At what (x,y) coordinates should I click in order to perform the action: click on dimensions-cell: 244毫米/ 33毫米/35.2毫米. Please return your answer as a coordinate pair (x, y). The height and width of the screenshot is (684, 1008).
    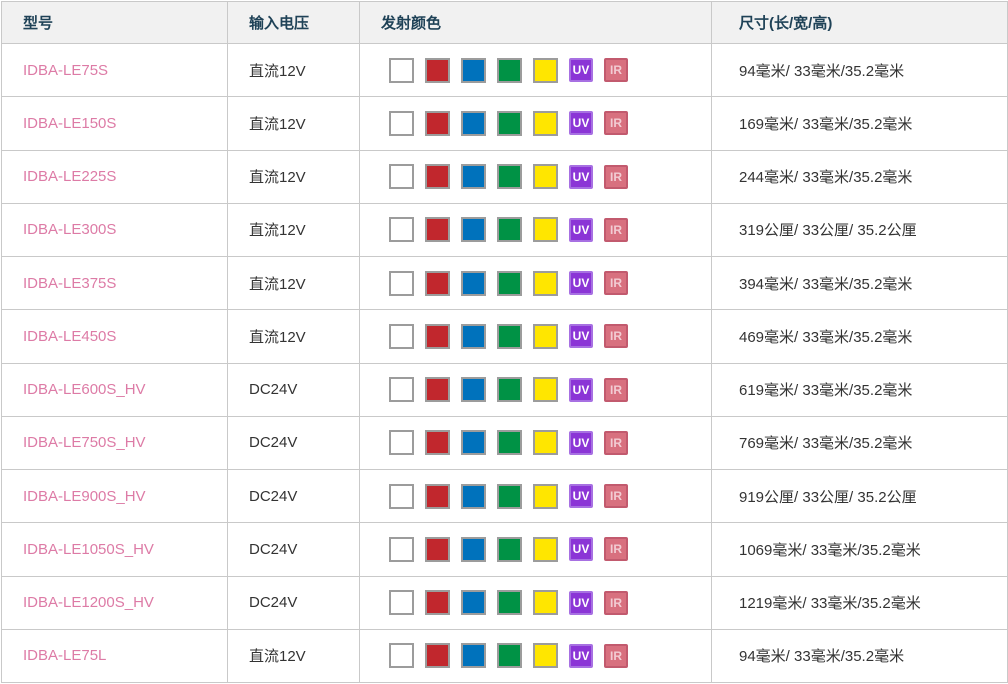
    Looking at the image, I should click on (859, 176).